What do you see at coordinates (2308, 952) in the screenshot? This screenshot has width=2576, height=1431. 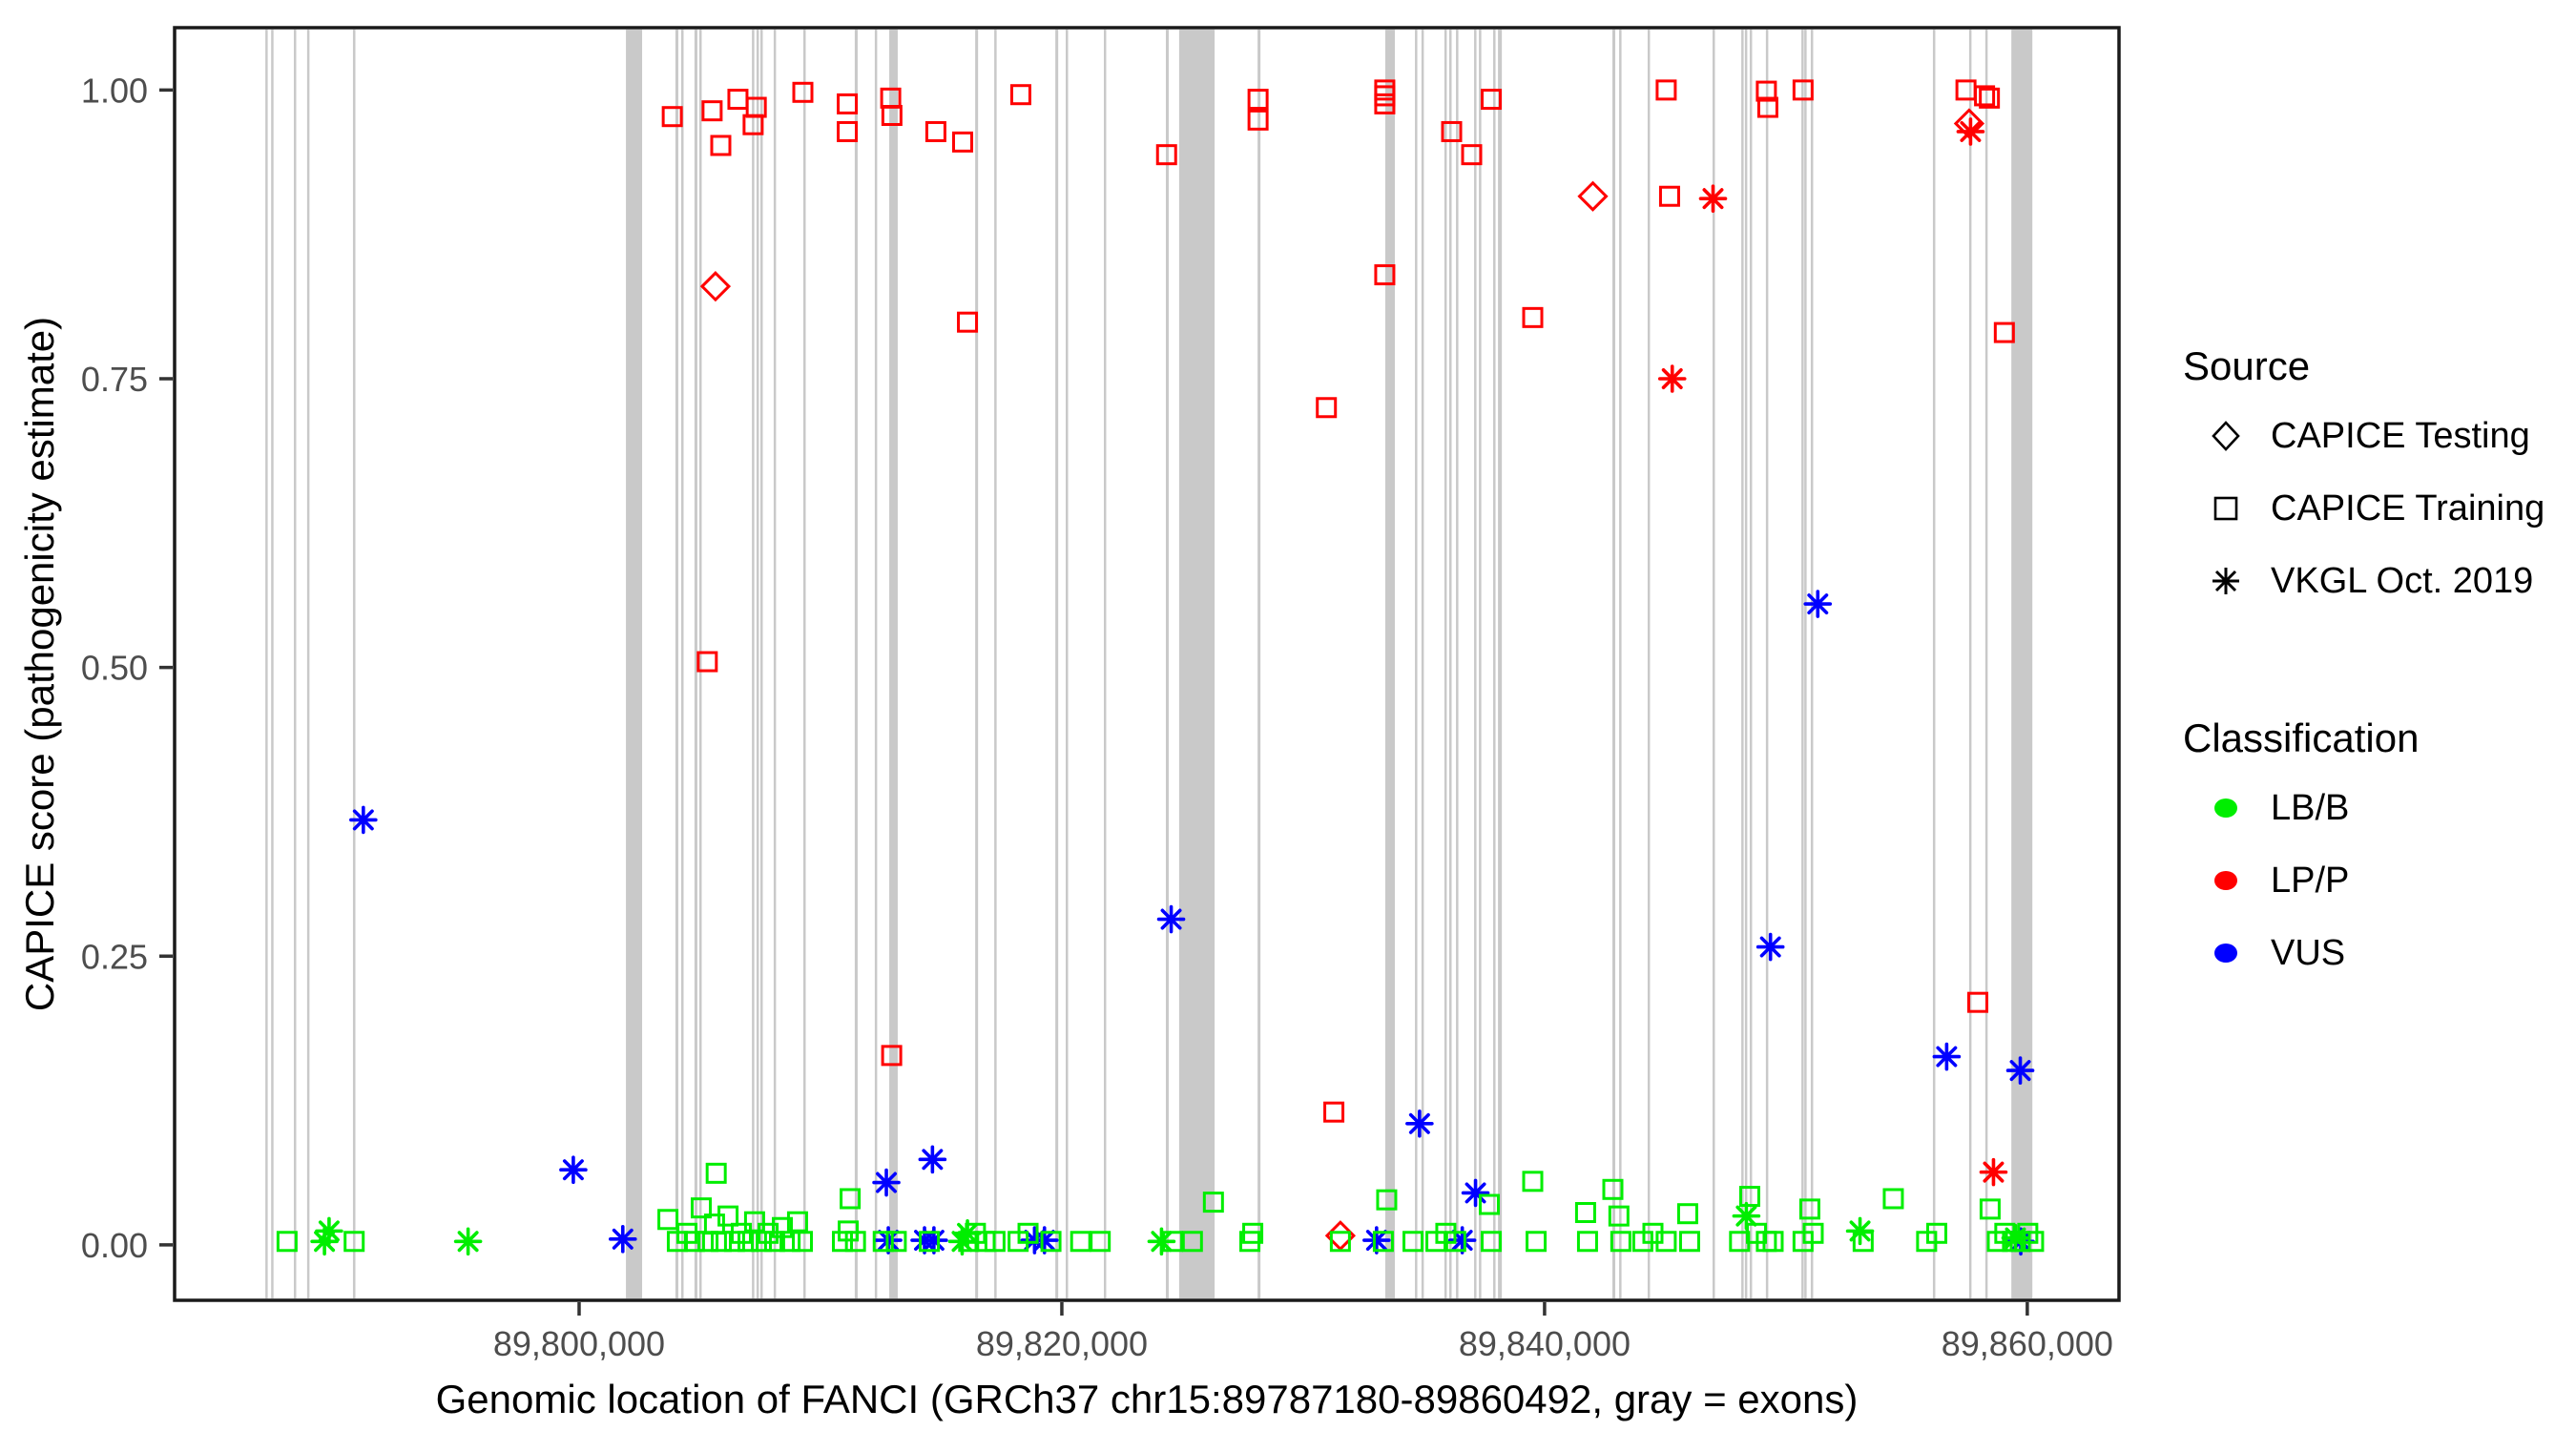 I see `legend-item-label: VUS` at bounding box center [2308, 952].